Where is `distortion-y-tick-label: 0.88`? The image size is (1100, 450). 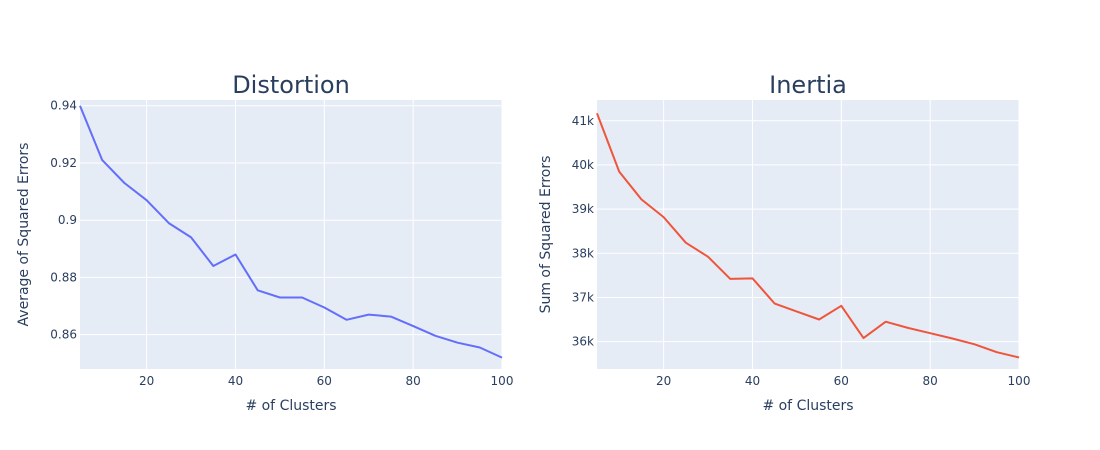
distortion-y-tick-label: 0.88 is located at coordinates (63, 277).